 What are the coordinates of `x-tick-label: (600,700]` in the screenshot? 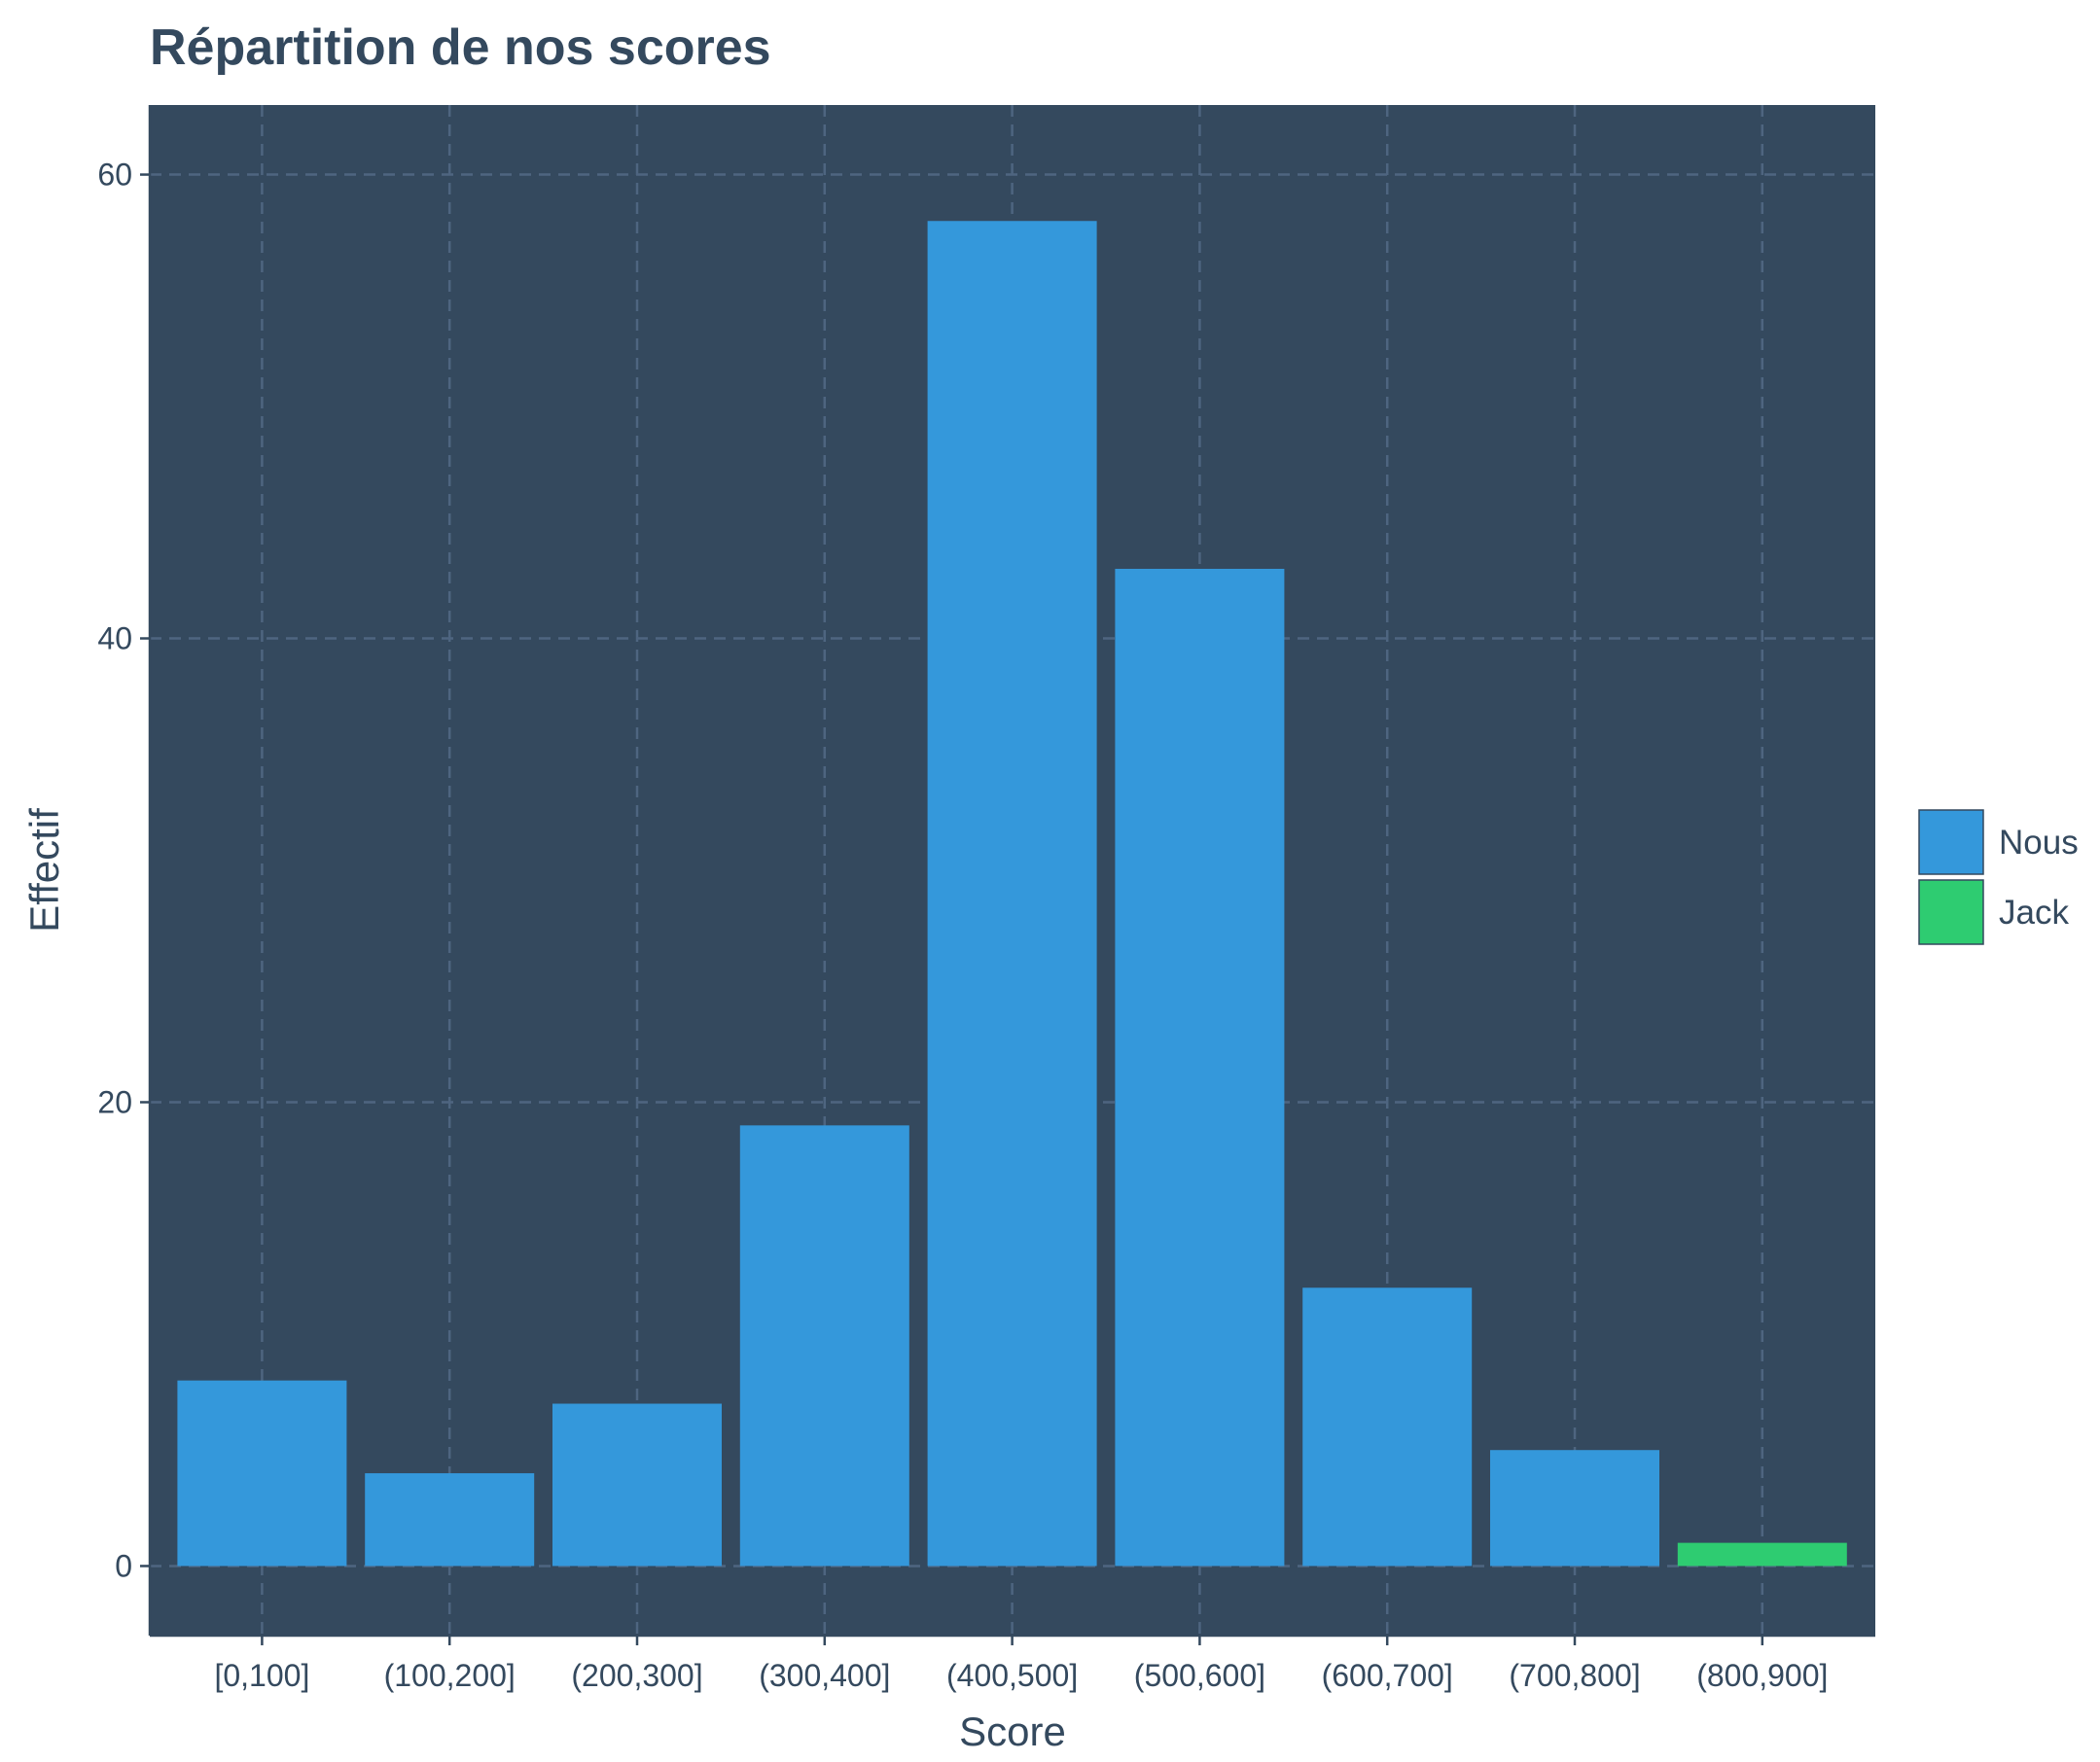 It's located at (1387, 1675).